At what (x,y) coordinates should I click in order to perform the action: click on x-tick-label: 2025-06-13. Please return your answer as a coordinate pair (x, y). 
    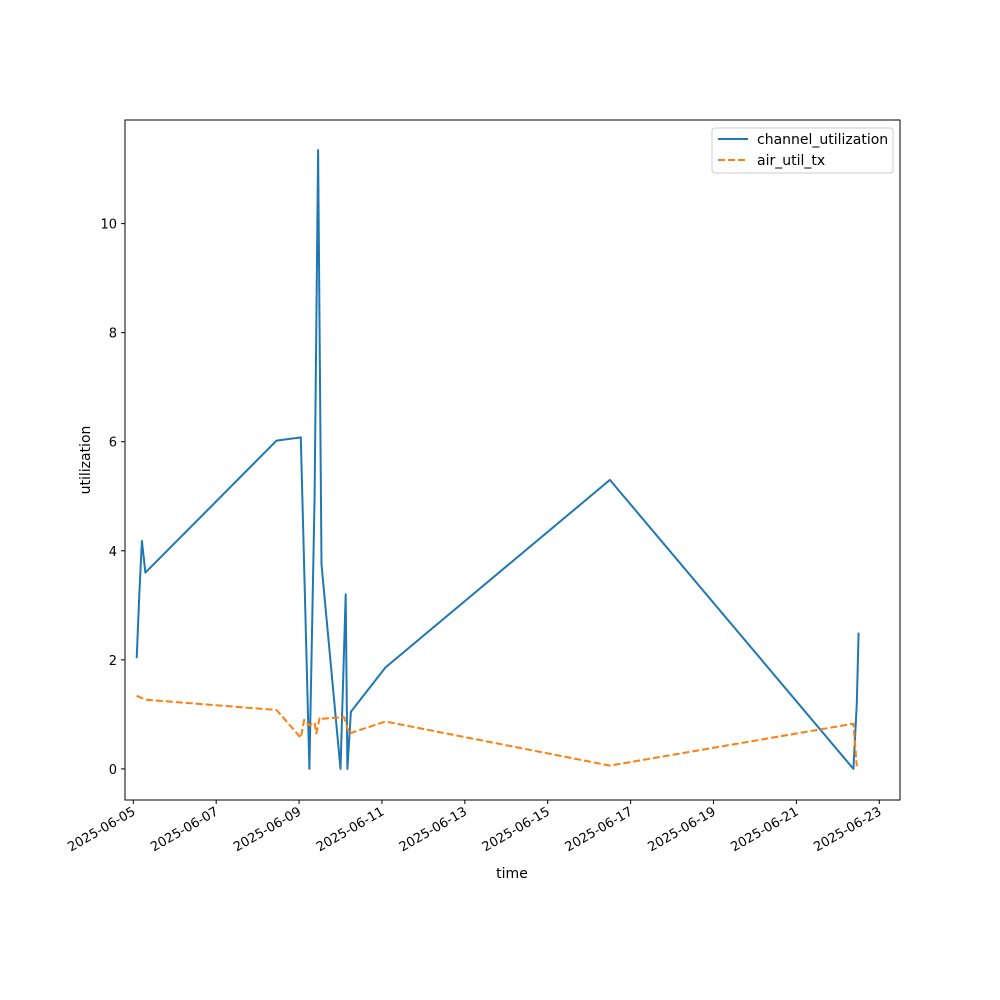
    Looking at the image, I should click on (433, 829).